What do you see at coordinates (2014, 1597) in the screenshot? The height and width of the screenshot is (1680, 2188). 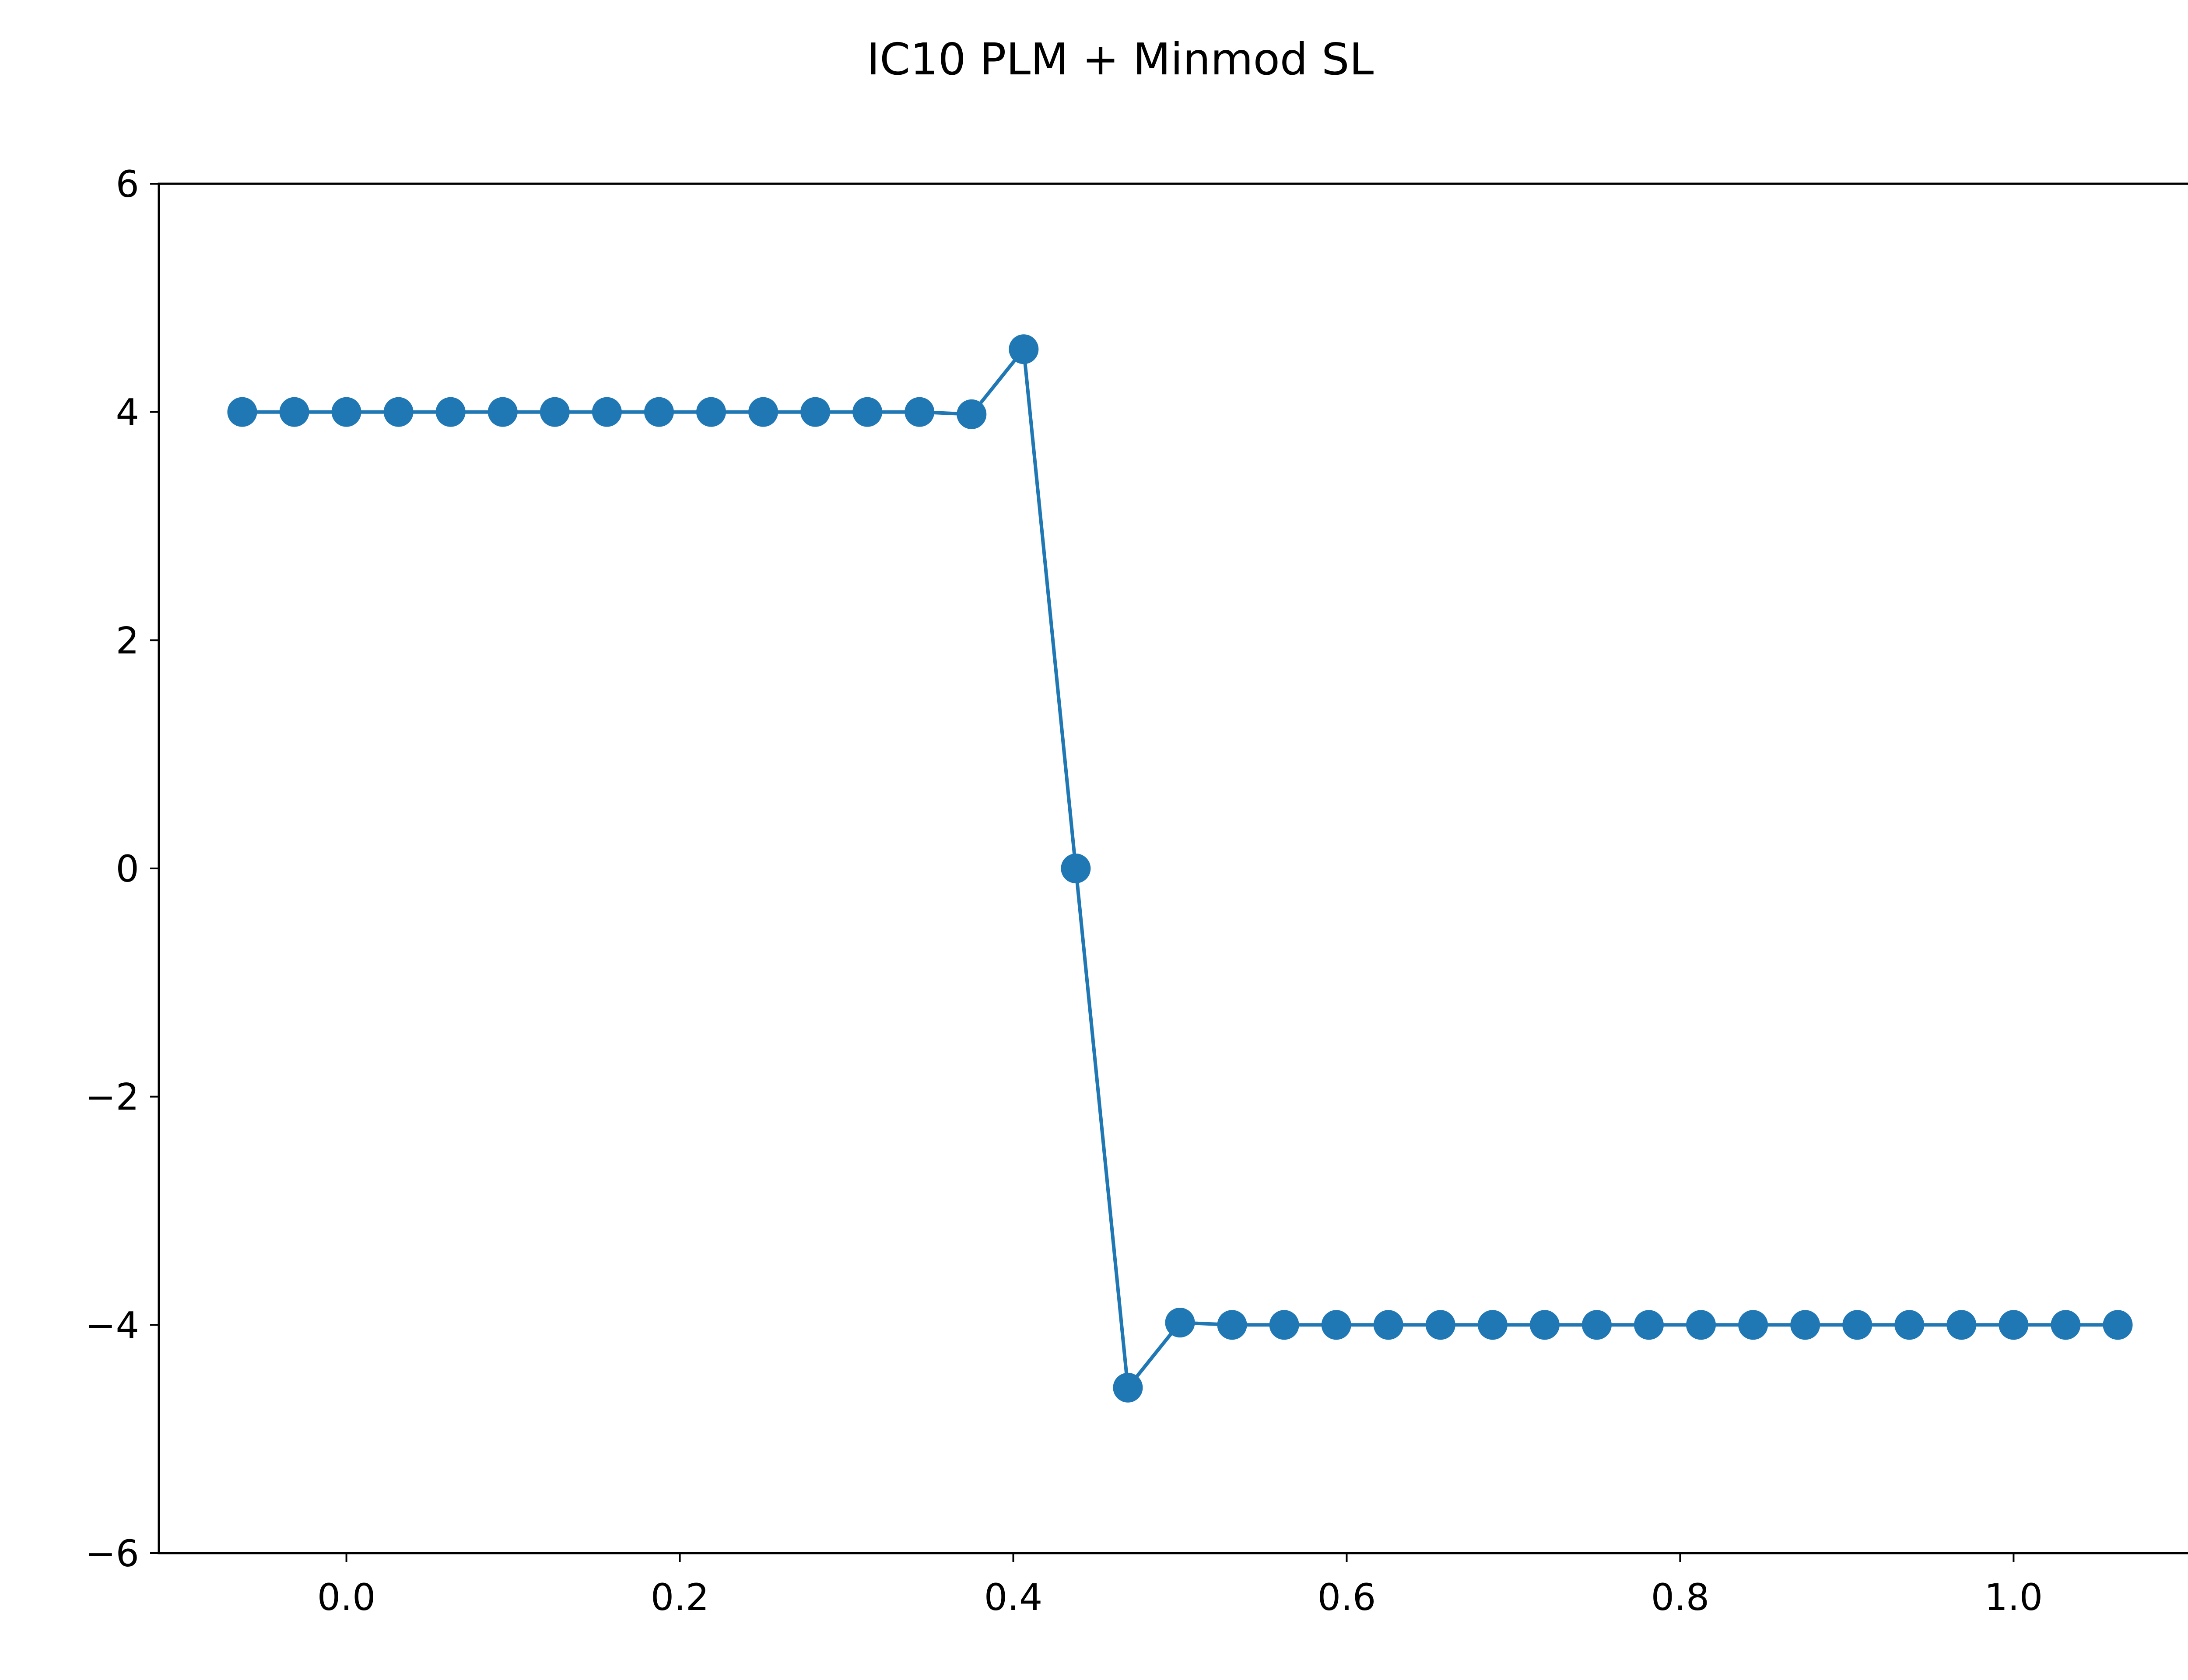 I see `x-tick-label: 1.0` at bounding box center [2014, 1597].